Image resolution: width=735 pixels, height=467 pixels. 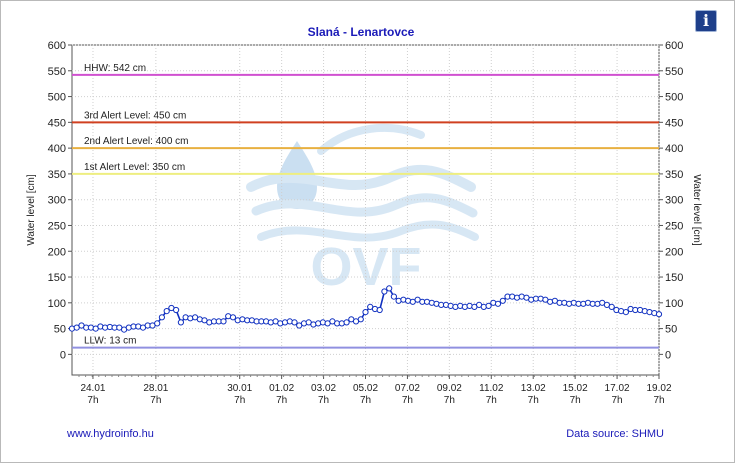 I want to click on y-tick-label-right: 300, so click(x=674, y=201).